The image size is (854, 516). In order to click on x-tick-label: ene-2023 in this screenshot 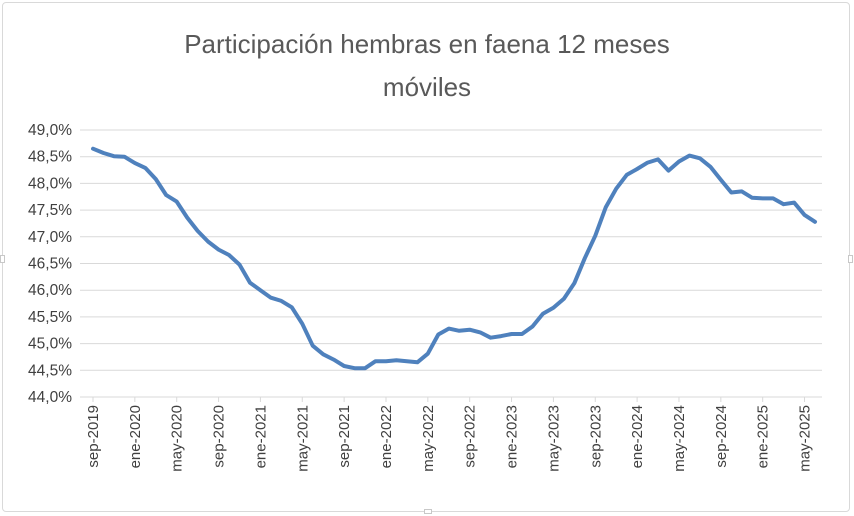, I will do `click(512, 436)`.